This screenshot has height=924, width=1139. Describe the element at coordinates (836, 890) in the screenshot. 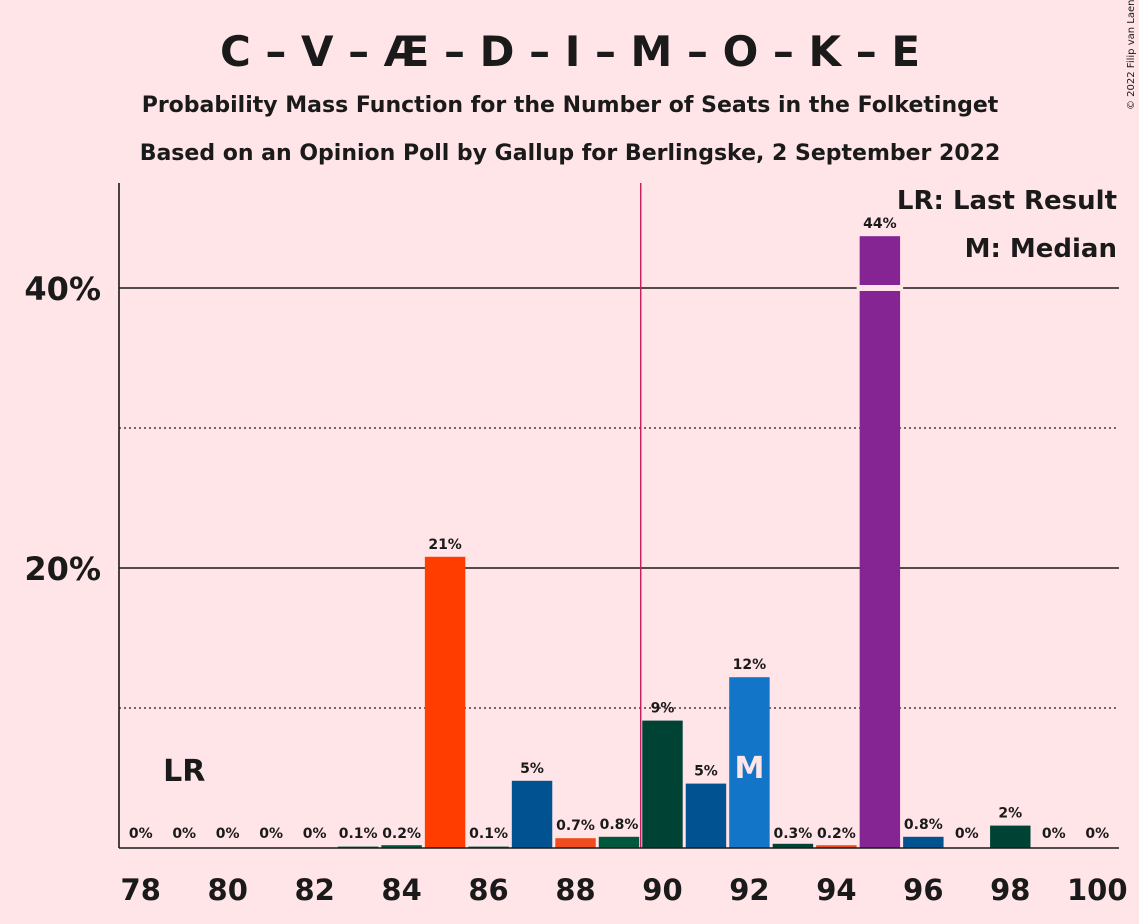

I see `x-tick-94: 94` at that location.